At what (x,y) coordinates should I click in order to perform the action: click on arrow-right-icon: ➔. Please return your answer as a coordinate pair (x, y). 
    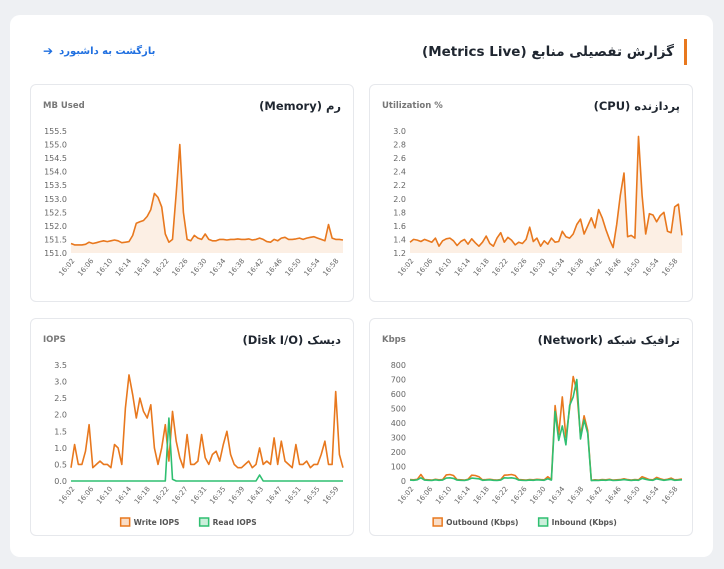
    Looking at the image, I should click on (48, 51).